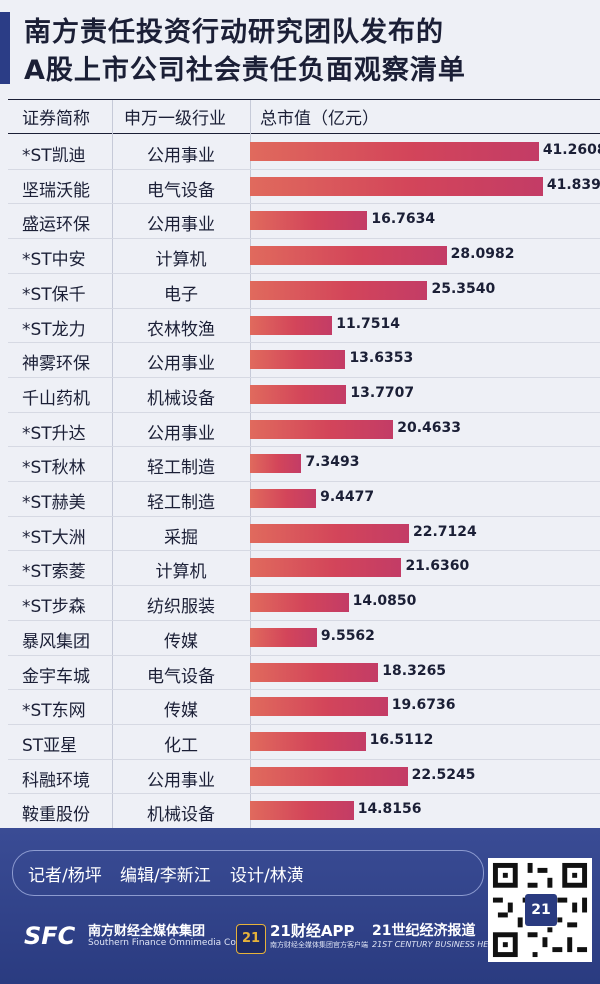 This screenshot has width=600, height=984. I want to click on bar-value-label: 11.7514, so click(368, 323).